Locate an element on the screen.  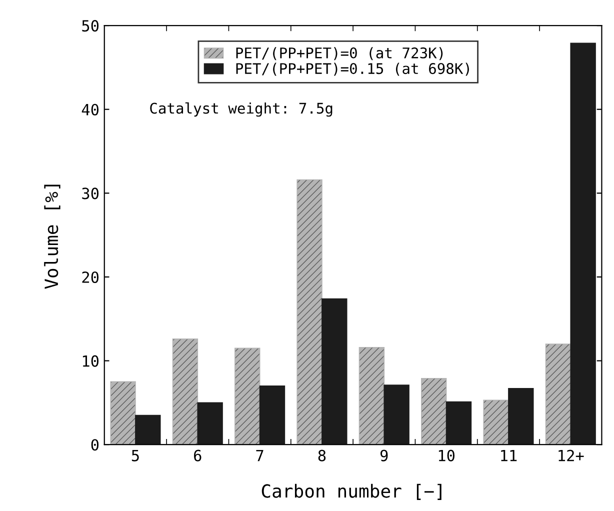
y-tick-label: 10 is located at coordinates (90, 361).